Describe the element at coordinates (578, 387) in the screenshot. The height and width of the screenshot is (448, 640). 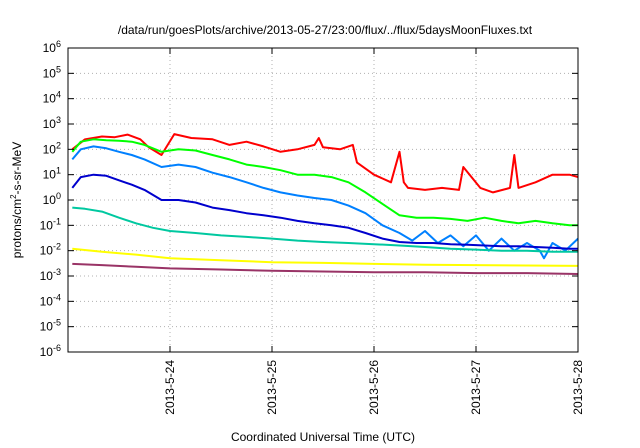
I see `x-tick-label: 2013-5-28` at that location.